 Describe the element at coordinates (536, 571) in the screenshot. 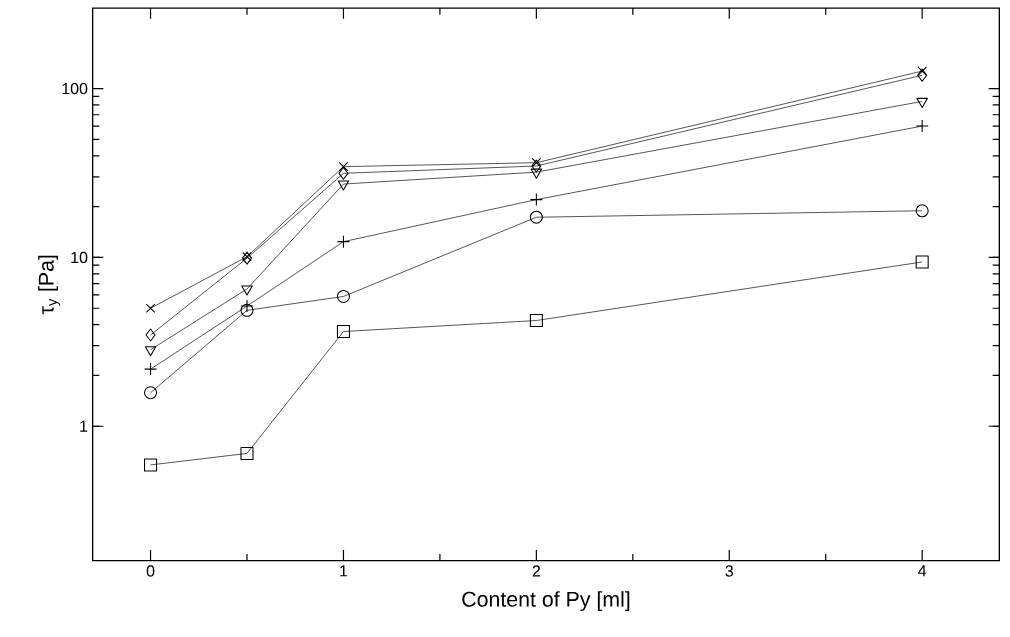

I see `x-tick-label: 2` at that location.